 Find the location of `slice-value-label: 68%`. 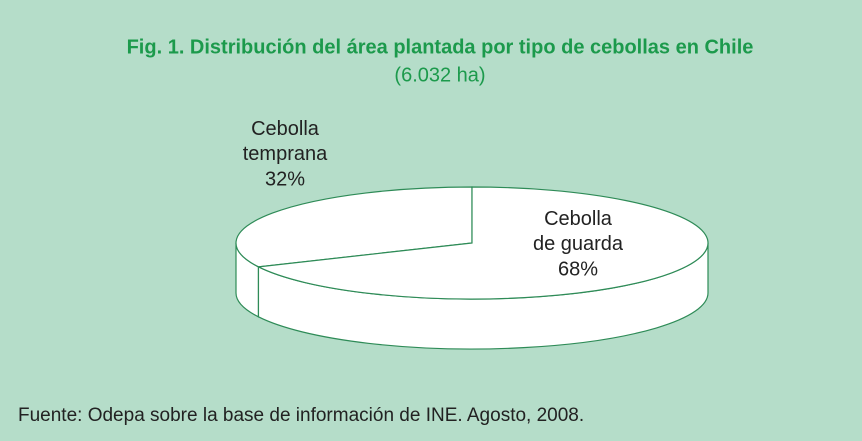

slice-value-label: 68% is located at coordinates (578, 269).